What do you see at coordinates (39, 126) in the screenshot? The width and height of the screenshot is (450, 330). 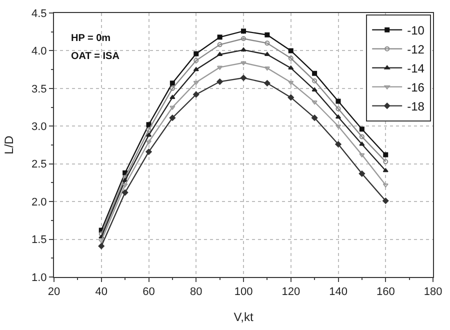 I see `y-tick-label: 3.0` at bounding box center [39, 126].